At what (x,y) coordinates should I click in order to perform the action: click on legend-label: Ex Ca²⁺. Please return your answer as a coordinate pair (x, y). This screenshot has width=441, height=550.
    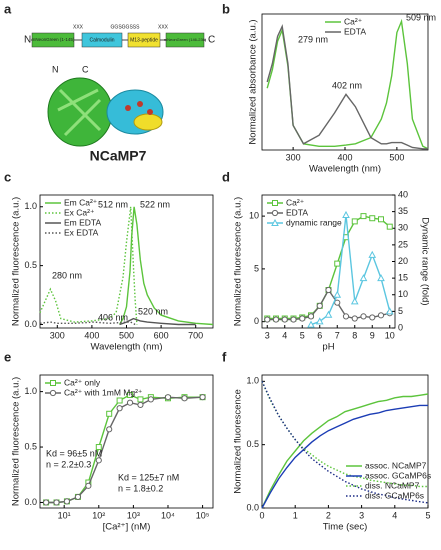
    Looking at the image, I should click on (79, 212).